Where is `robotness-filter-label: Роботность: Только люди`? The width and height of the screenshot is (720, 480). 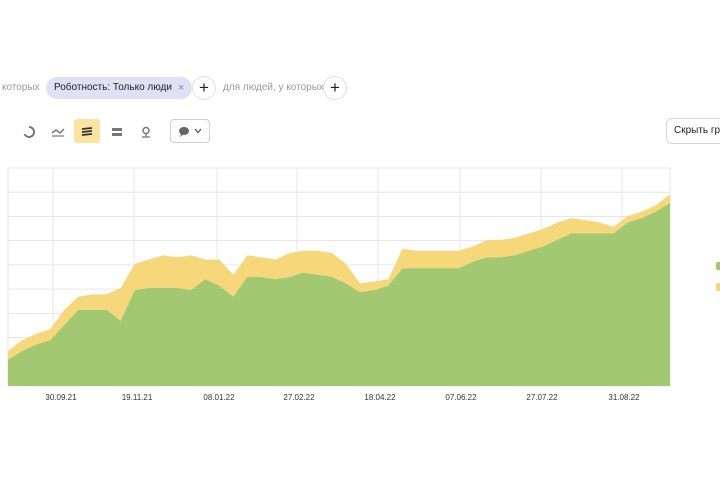
robotness-filter-label: Роботность: Только люди is located at coordinates (113, 87).